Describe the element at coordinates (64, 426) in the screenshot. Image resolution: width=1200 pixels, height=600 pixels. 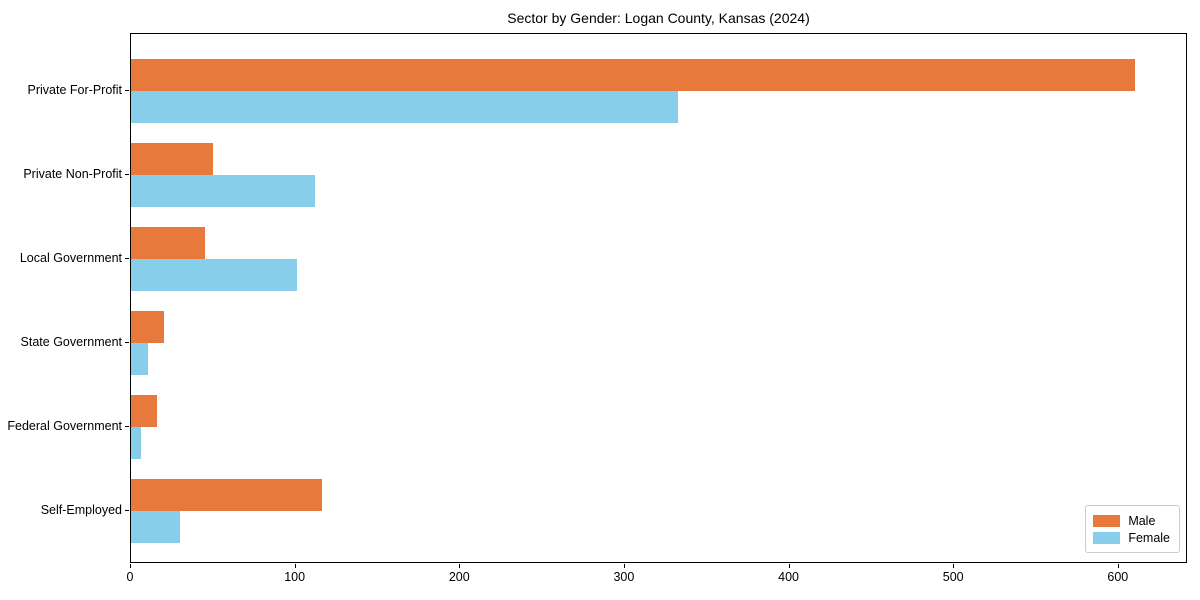
I see `y-tick-label: Federal Government` at that location.